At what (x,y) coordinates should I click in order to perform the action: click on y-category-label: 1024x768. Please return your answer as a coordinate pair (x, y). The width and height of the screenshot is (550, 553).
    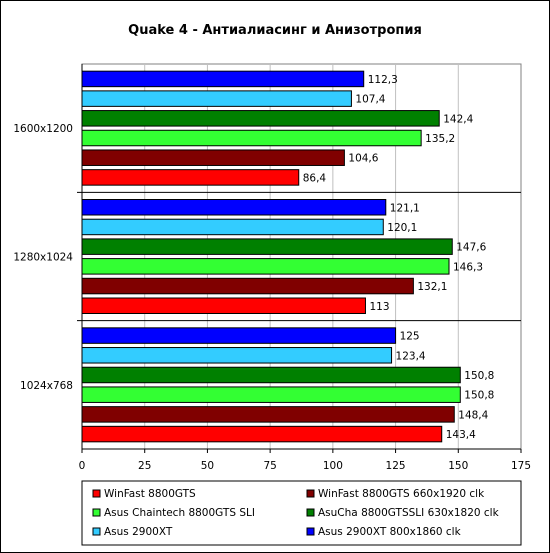
    Looking at the image, I should click on (46, 386).